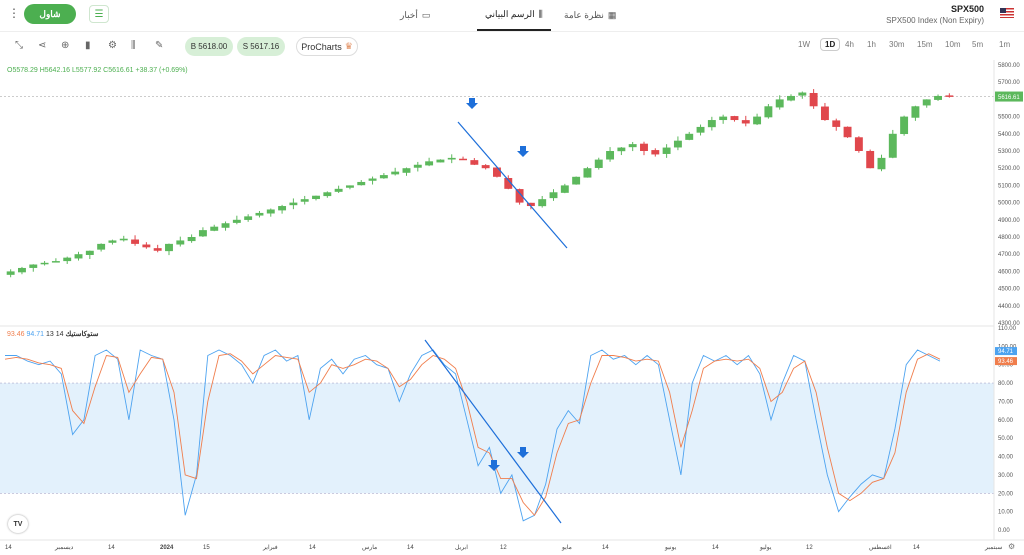 The image size is (1024, 555). What do you see at coordinates (161, 70) in the screenshot?
I see `change-value: +38.37 (+0.69%)` at bounding box center [161, 70].